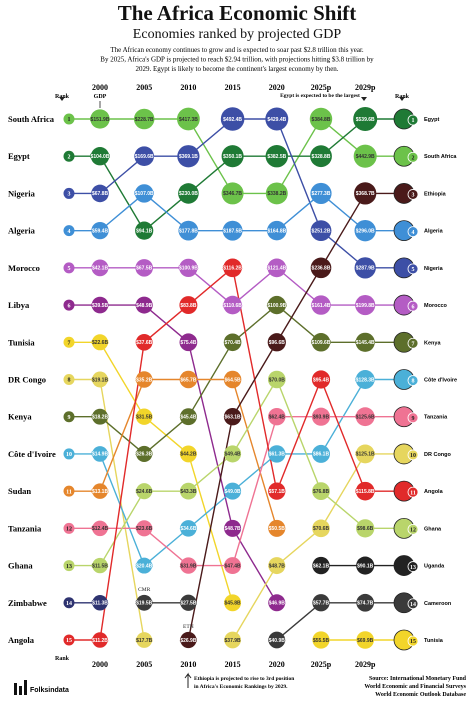 Image resolution: width=474 pixels, height=711 pixels. I want to click on value-label: $11.5B, so click(100, 566).